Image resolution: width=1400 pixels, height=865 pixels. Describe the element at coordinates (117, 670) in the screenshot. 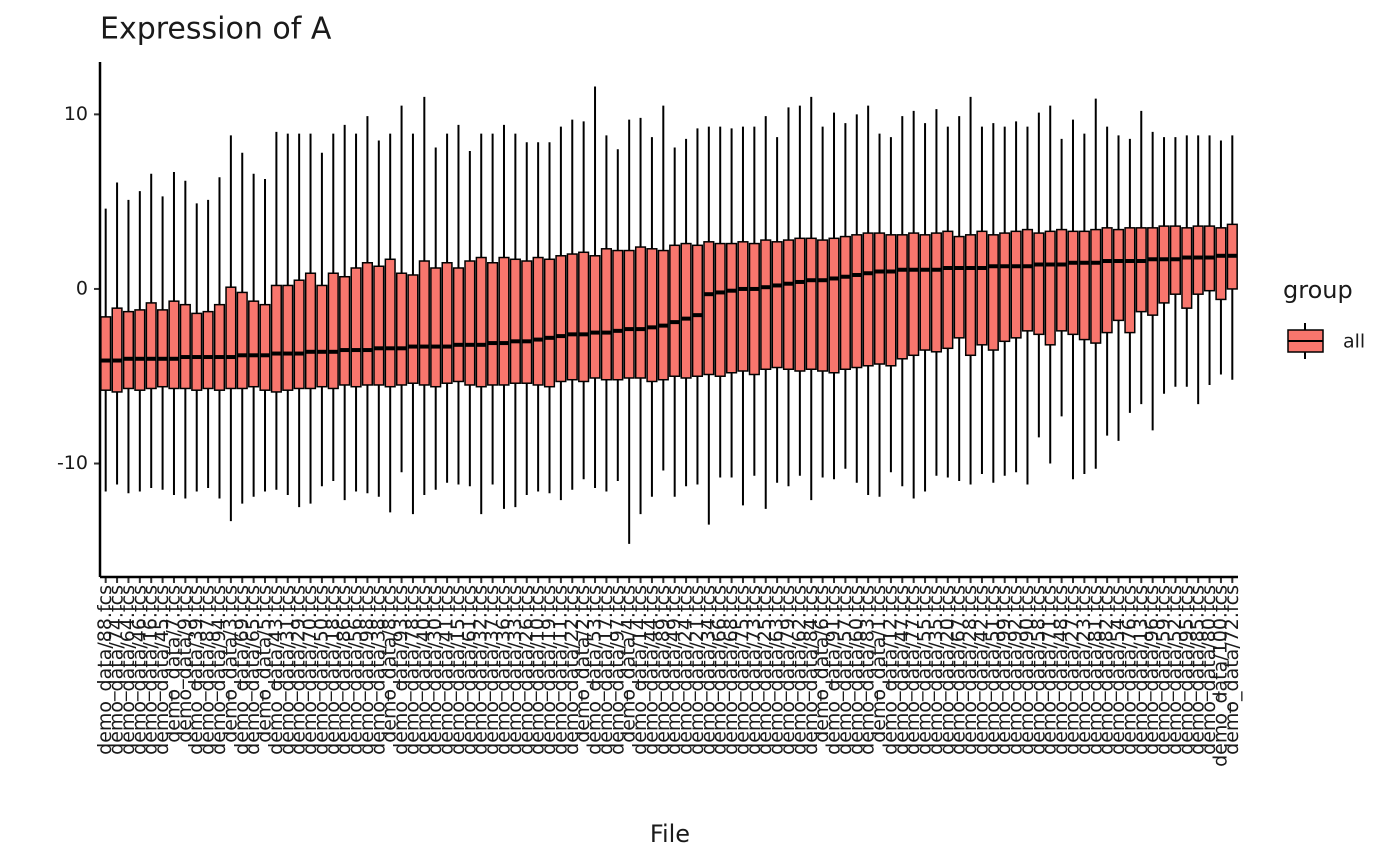

I see `x-tick-label: demo_data/74.fcs` at that location.